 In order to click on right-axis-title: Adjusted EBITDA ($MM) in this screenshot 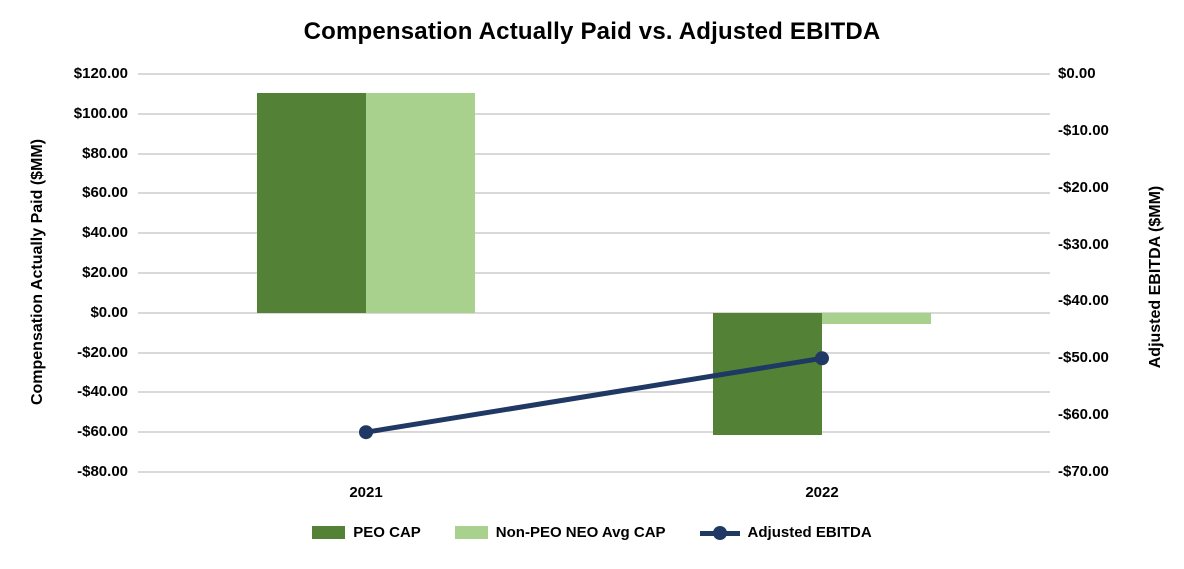, I will do `click(1155, 277)`.